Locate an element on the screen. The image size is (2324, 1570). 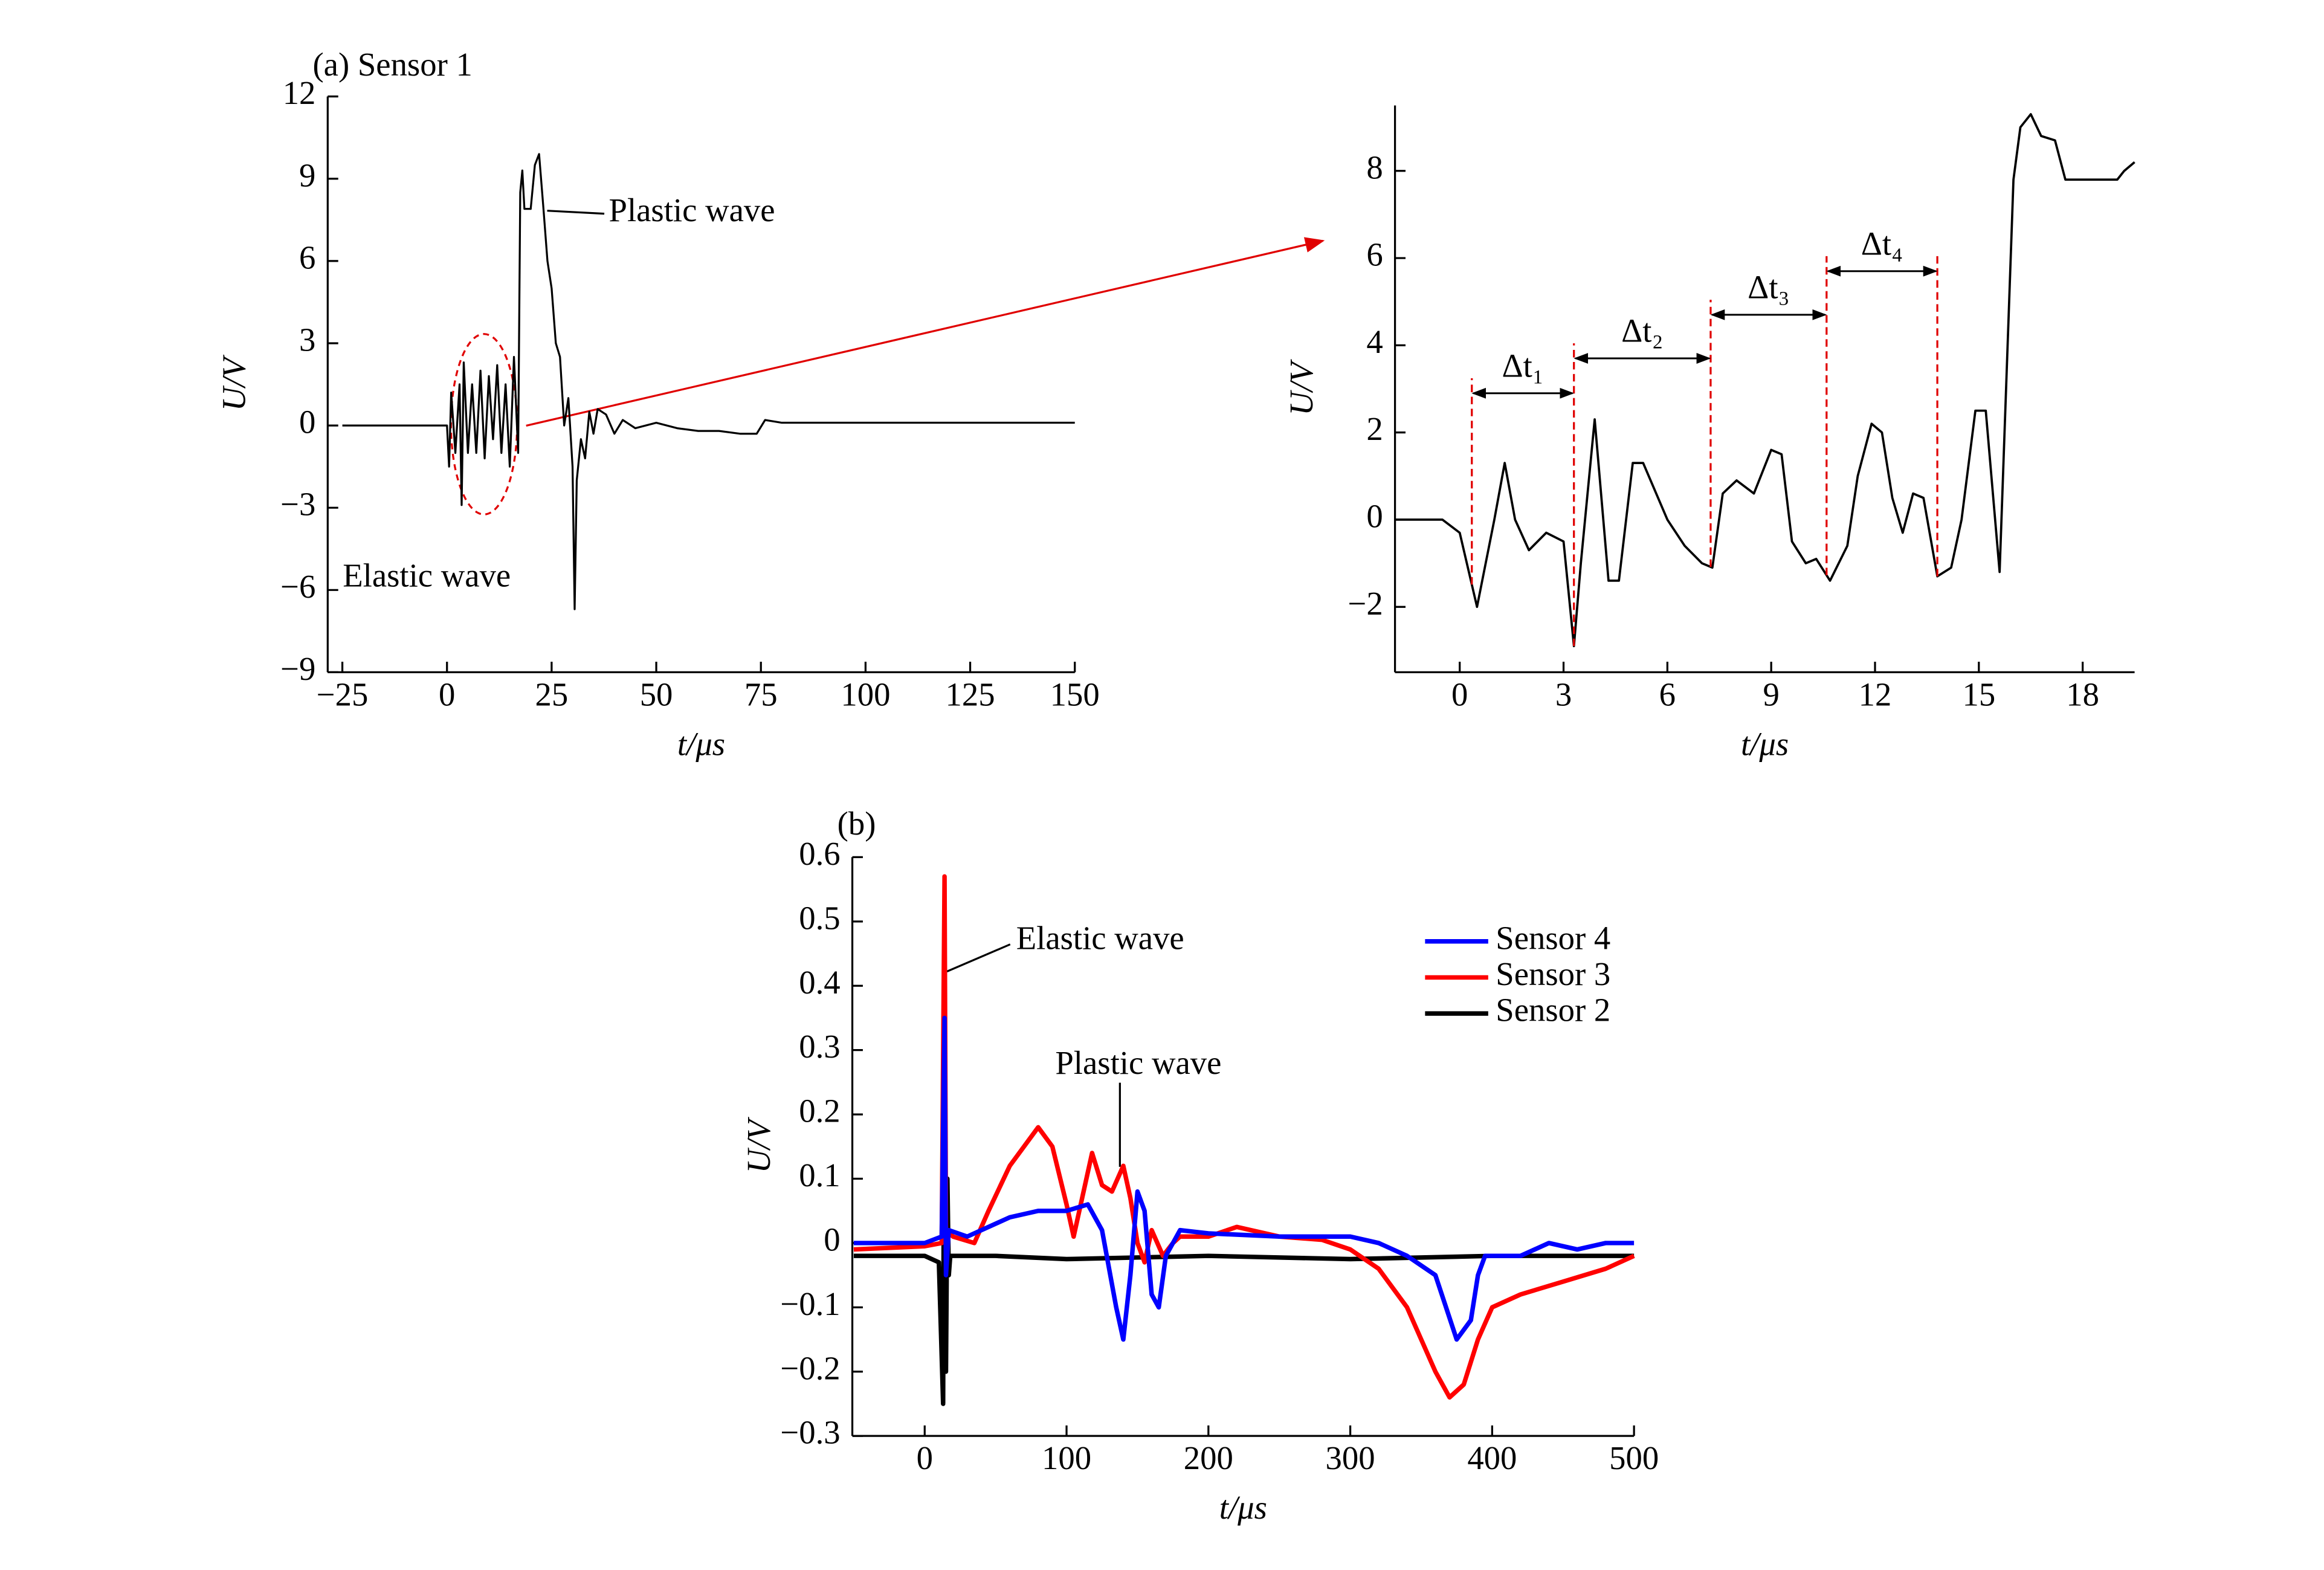
y-tick-label: −0.2 is located at coordinates (810, 1367).